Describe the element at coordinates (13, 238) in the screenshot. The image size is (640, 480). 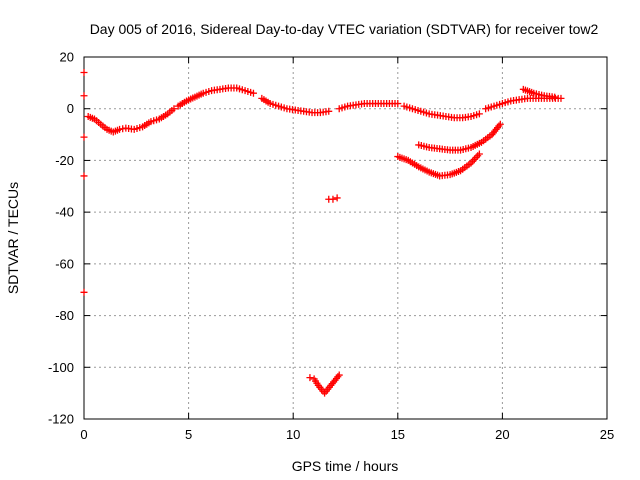
I see `y-axis-title: SDTVAR / TECUs` at that location.